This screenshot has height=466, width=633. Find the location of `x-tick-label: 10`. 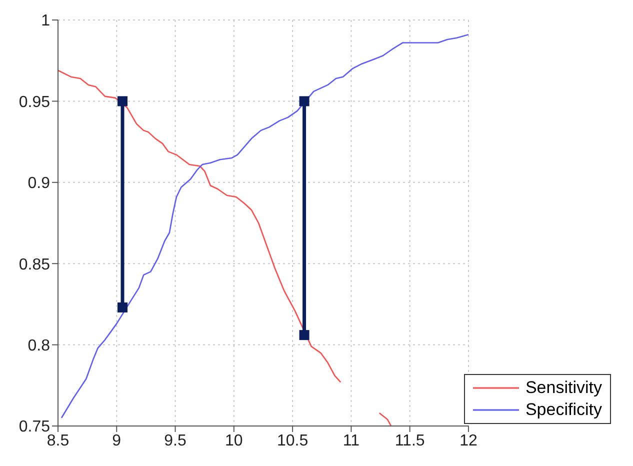

x-tick-label: 10 is located at coordinates (234, 441).